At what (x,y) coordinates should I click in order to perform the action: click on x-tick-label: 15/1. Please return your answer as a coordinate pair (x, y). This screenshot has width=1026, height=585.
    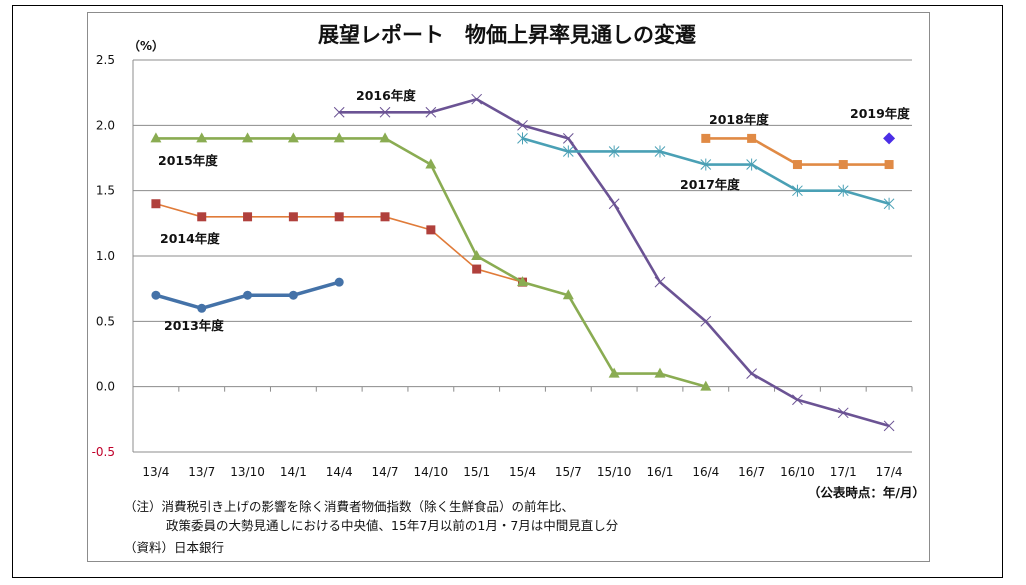
    Looking at the image, I should click on (476, 472).